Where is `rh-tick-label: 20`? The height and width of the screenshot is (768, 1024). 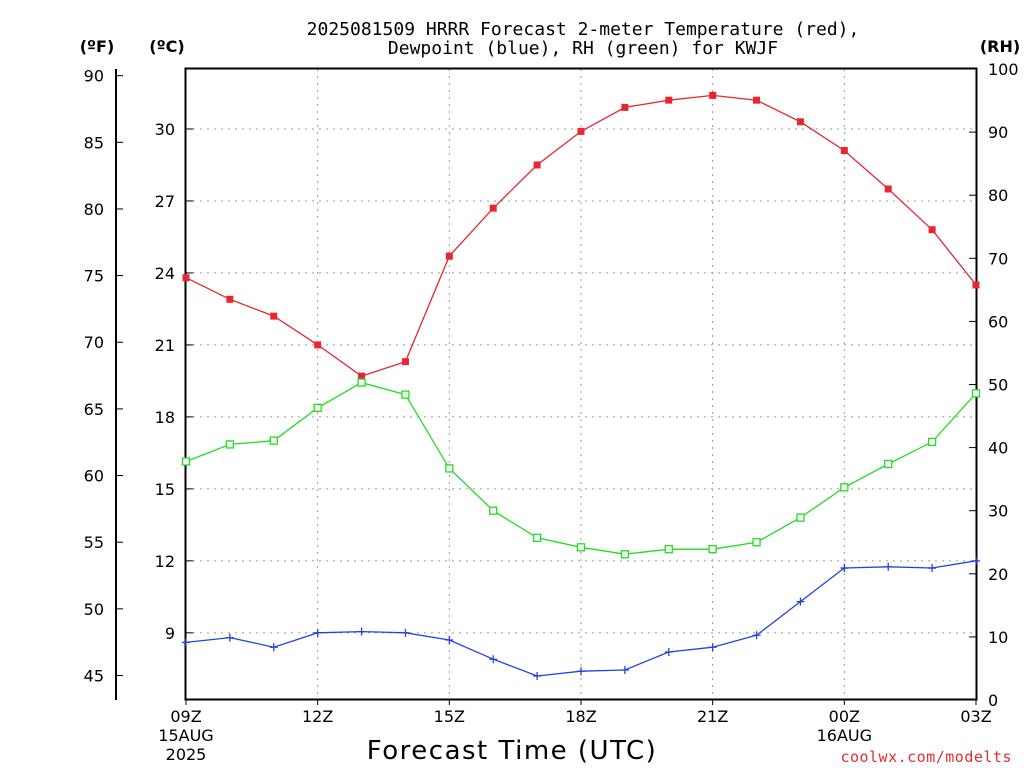 rh-tick-label: 20 is located at coordinates (998, 574).